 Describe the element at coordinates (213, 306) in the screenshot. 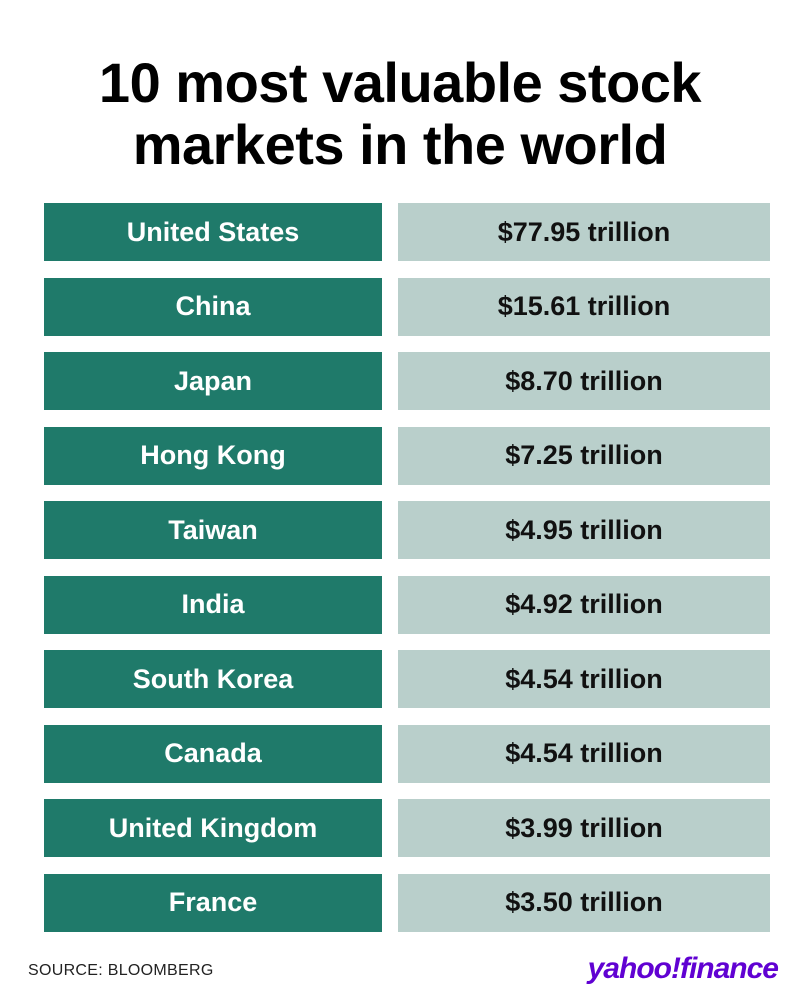

I see `country-cell: China` at that location.